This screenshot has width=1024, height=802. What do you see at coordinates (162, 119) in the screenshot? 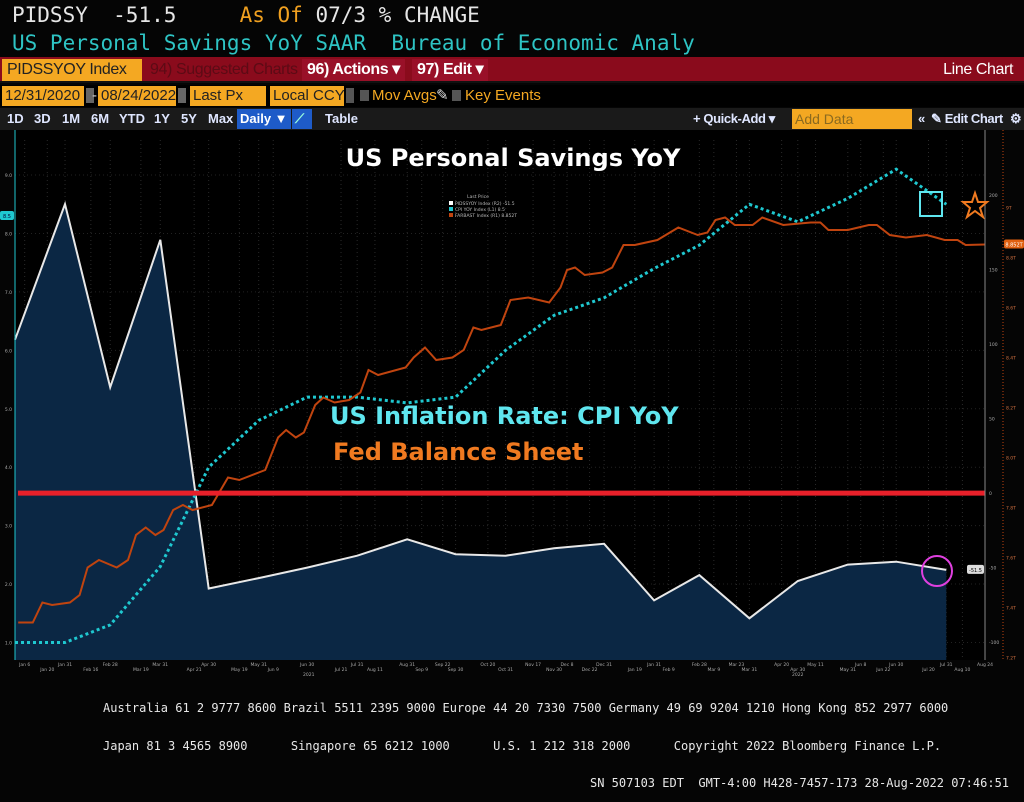
I see `tab-1y: 1Y` at bounding box center [162, 119].